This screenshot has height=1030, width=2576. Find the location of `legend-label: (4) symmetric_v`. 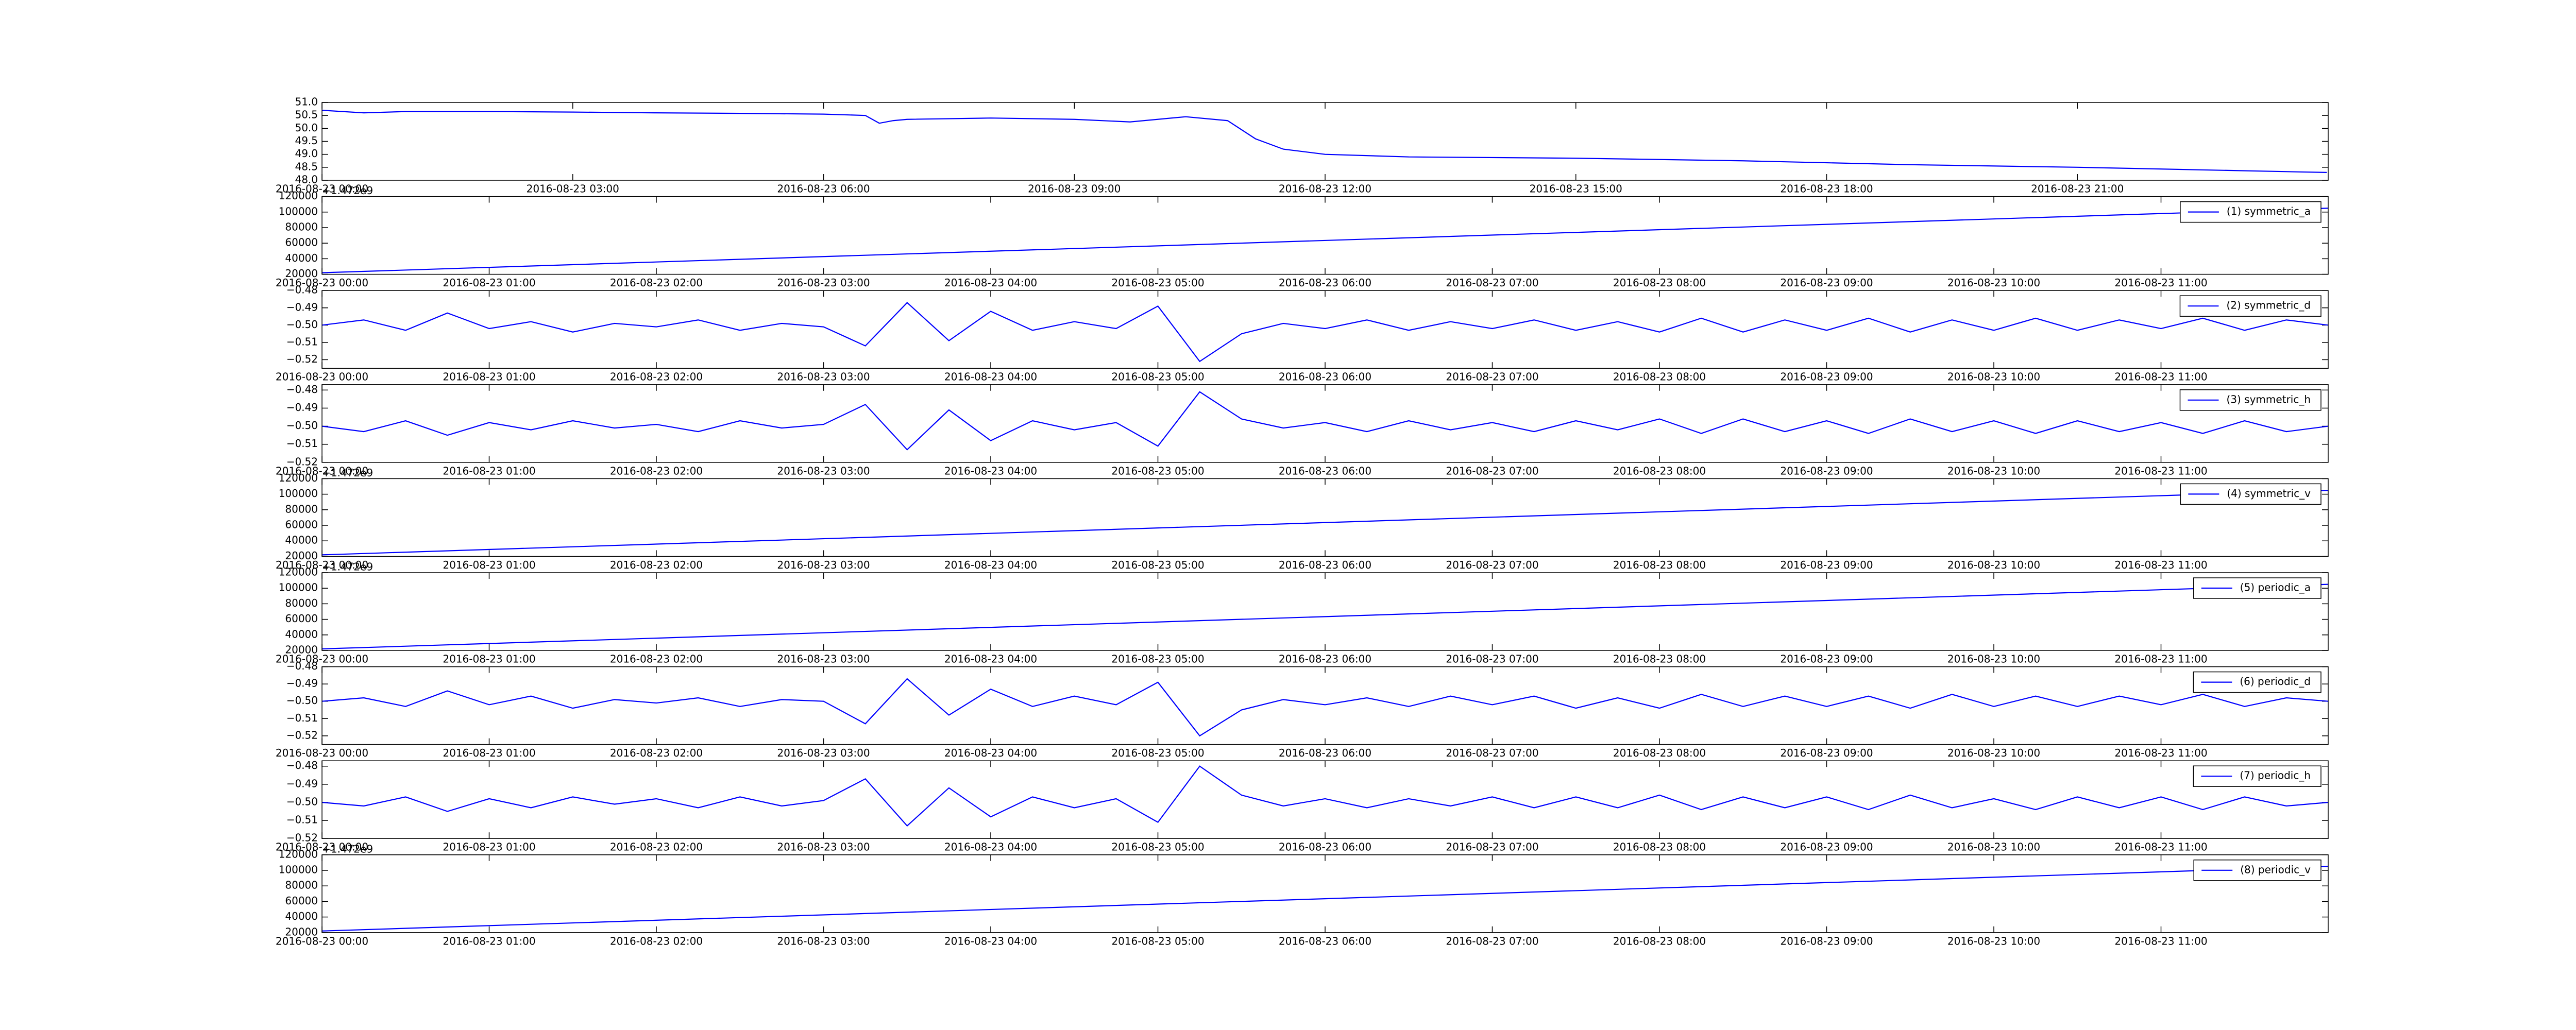

legend-label: (4) symmetric_v is located at coordinates (2269, 493).